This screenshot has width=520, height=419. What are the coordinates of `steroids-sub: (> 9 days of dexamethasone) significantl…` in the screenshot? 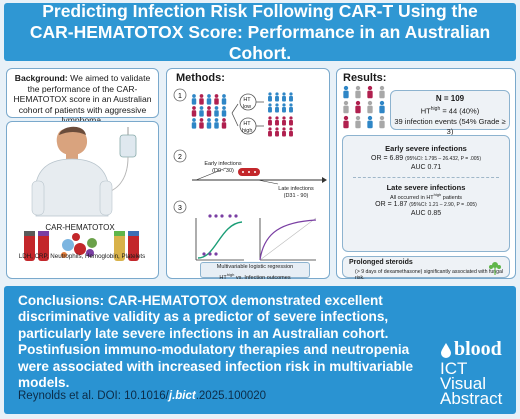 It's located at (429, 275).